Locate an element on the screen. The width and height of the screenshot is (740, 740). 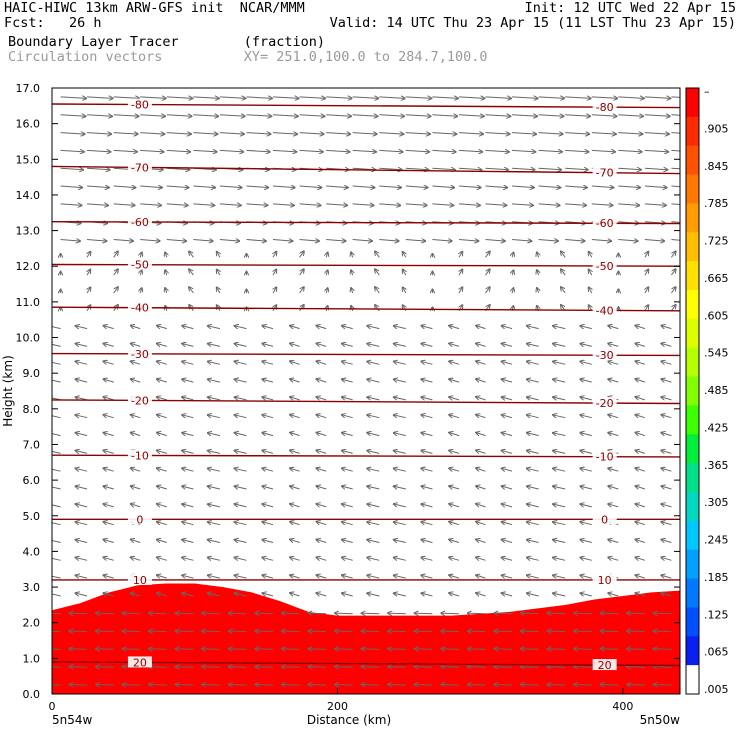
contour-label: -70 is located at coordinates (605, 173).